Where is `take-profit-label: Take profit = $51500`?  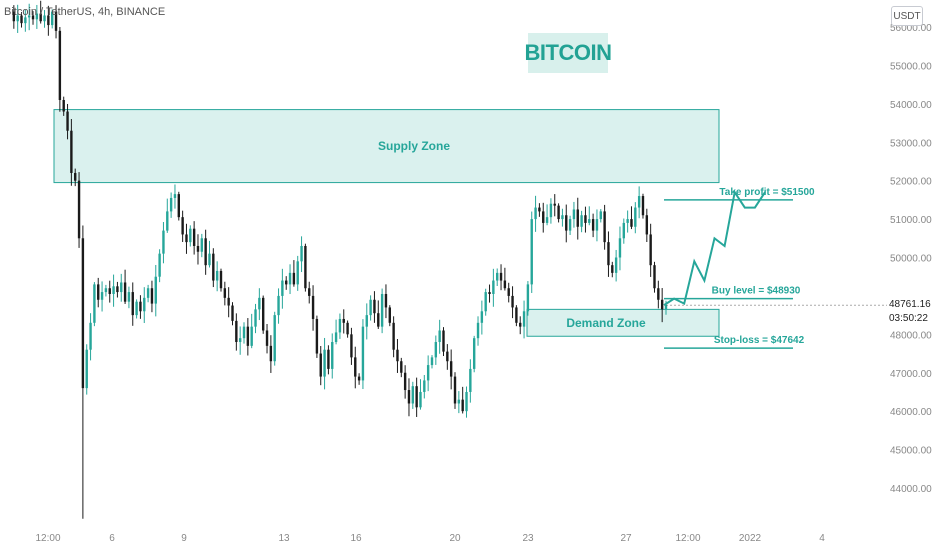 take-profit-label: Take profit = $51500 is located at coordinates (767, 192).